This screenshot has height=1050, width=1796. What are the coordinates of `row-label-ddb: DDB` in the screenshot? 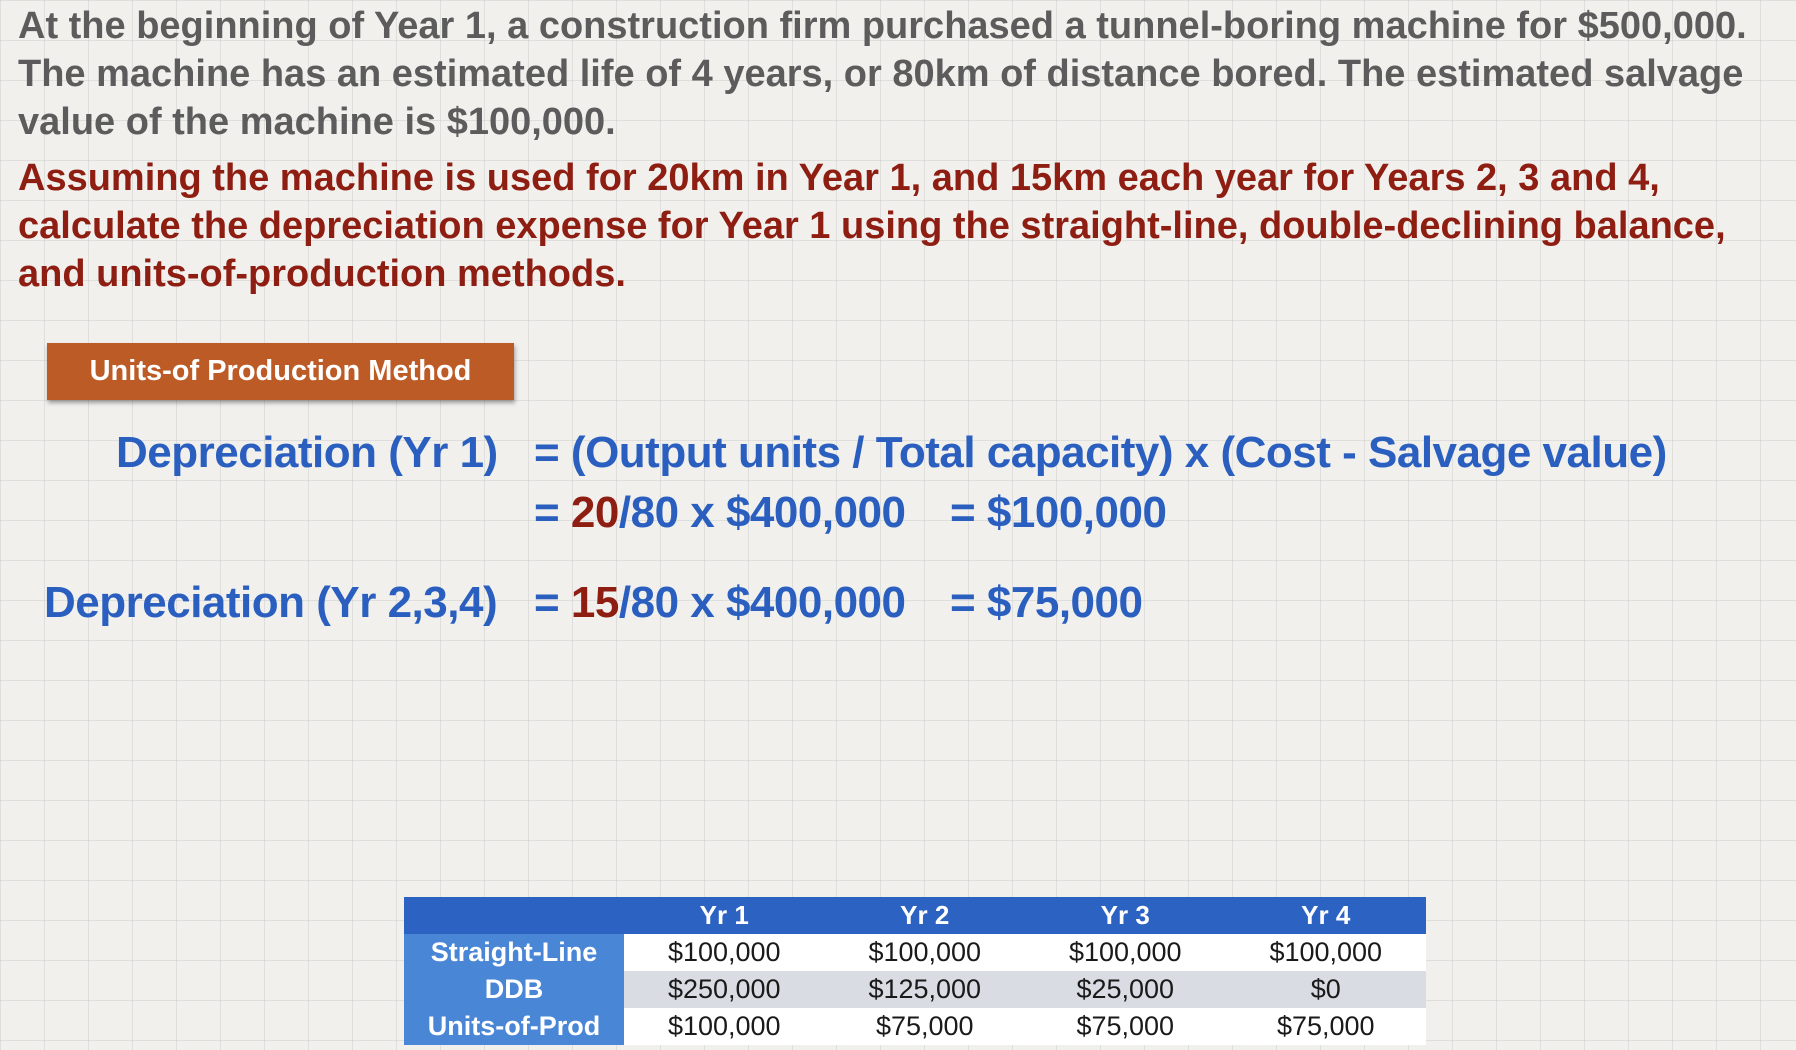 It's located at (514, 989).